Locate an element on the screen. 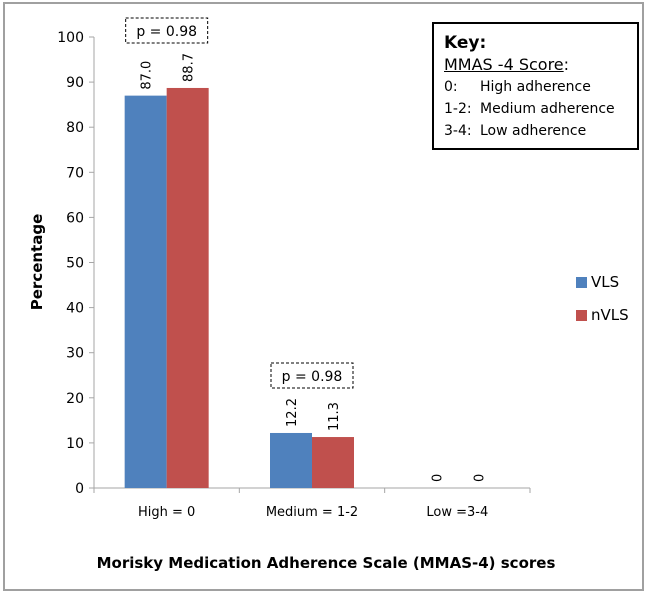  legend-swatch-vls is located at coordinates (581, 282).